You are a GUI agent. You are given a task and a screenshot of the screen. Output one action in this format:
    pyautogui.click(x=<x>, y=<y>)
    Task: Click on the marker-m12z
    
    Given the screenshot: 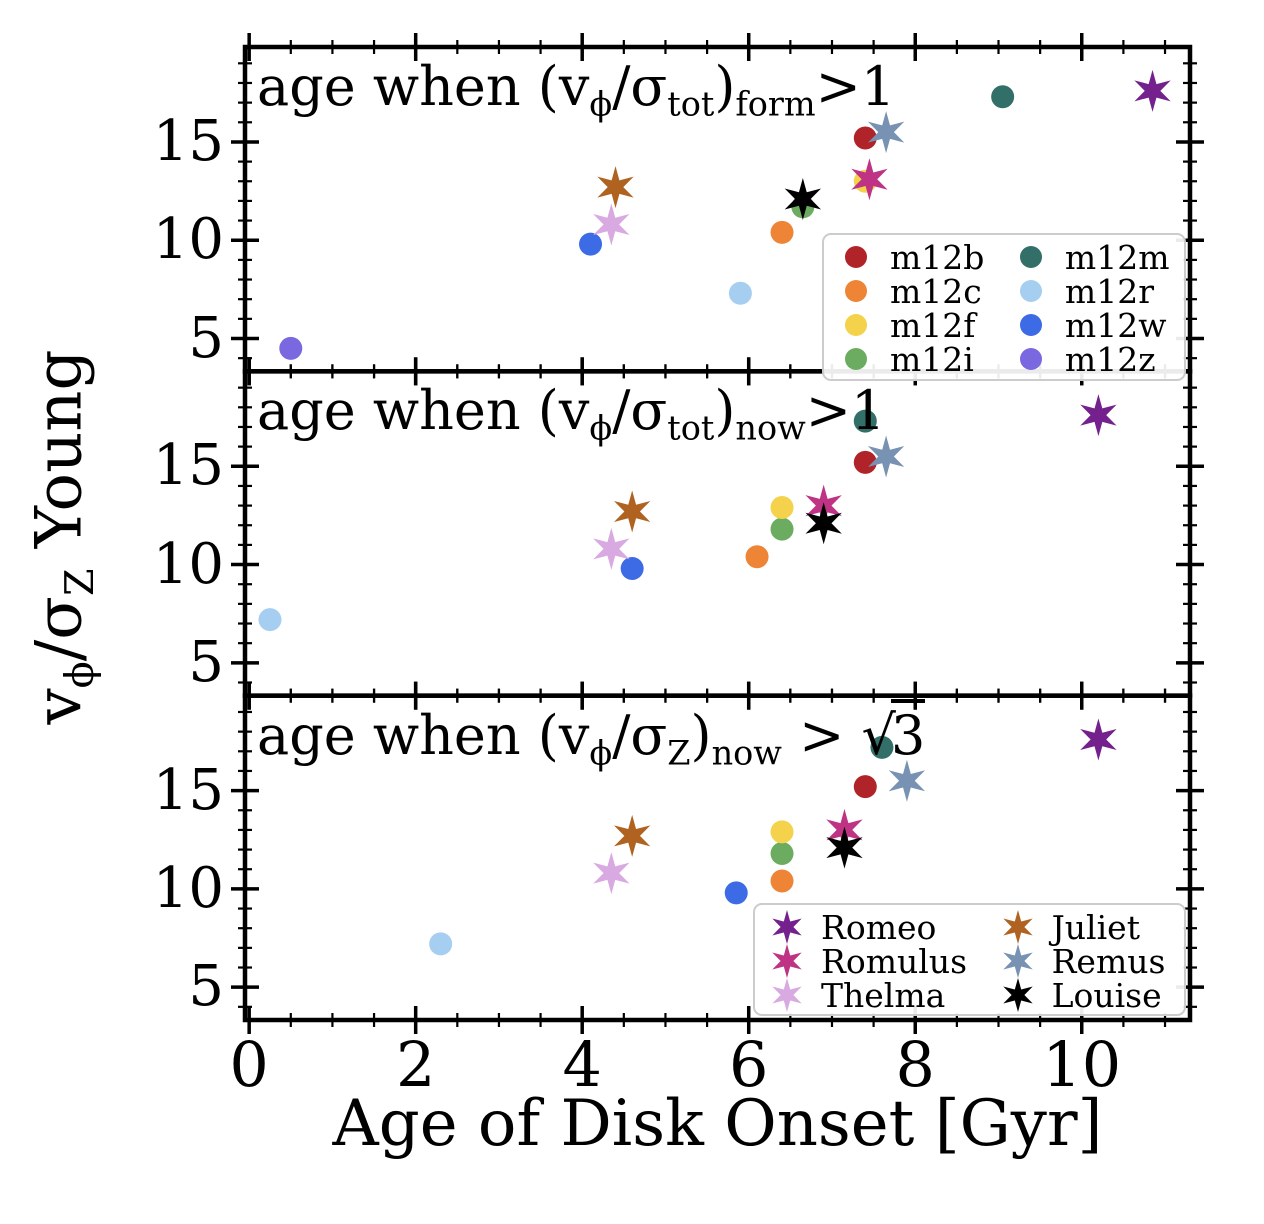 What is the action you would take?
    pyautogui.click(x=291, y=348)
    